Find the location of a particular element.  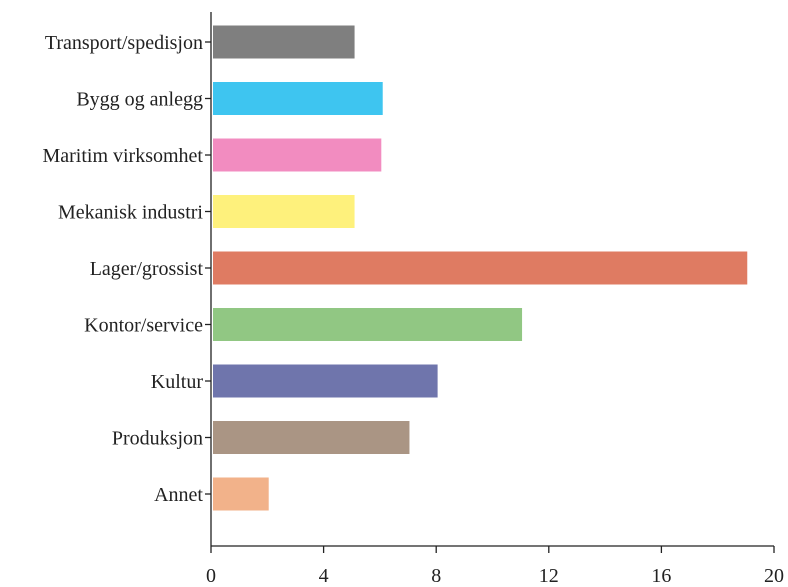

category-label-8: Annet is located at coordinates (178, 495).